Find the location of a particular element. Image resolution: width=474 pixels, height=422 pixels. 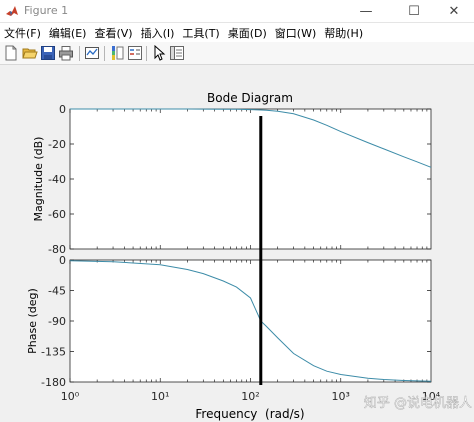

frequency-ticks: 10⁰ 10¹ 10² 10³ 10⁴ is located at coordinates (251, 396).